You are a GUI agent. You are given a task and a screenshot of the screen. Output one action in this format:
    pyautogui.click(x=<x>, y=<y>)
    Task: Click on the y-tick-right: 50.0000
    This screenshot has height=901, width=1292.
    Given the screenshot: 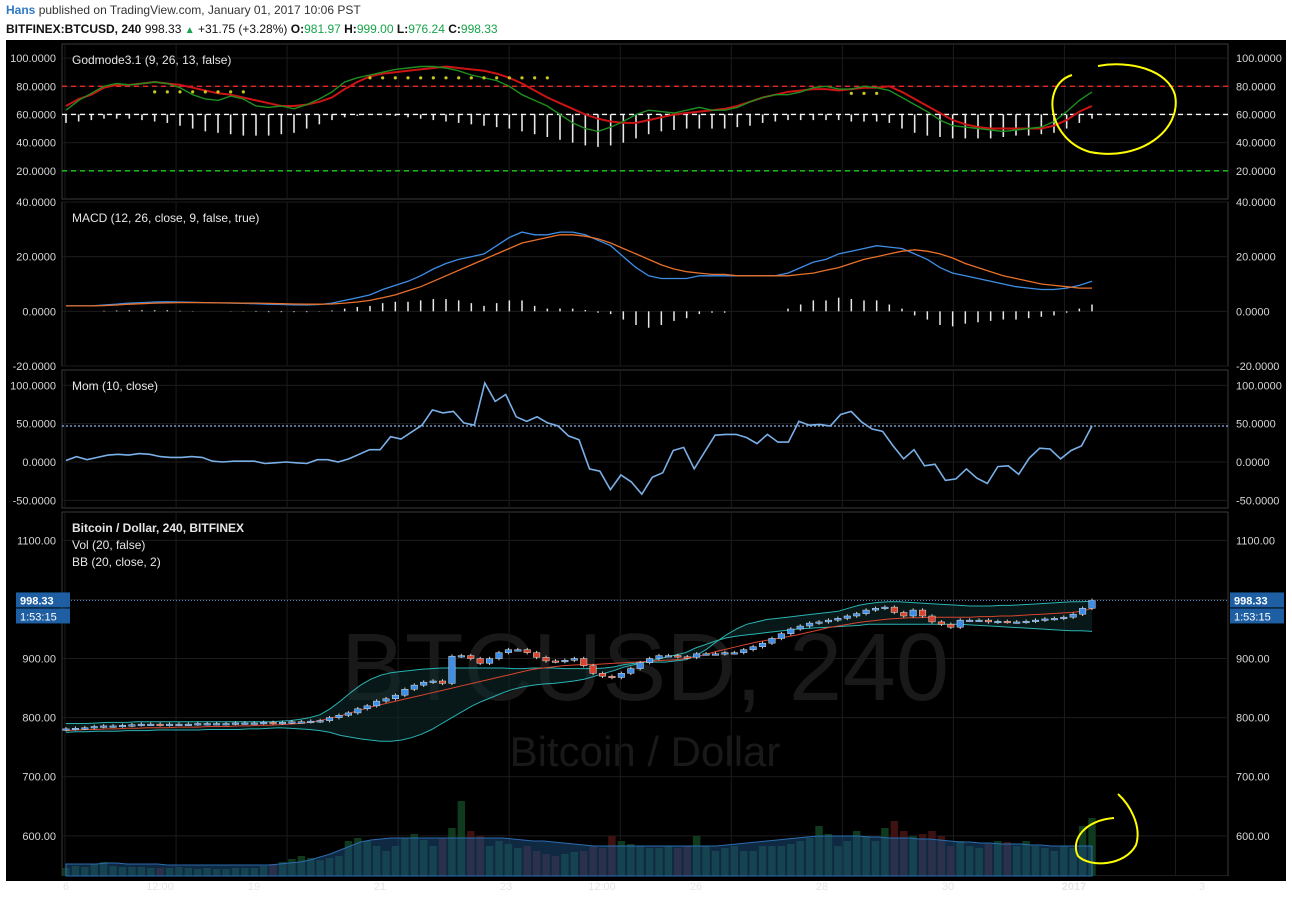 What is the action you would take?
    pyautogui.click(x=1256, y=425)
    